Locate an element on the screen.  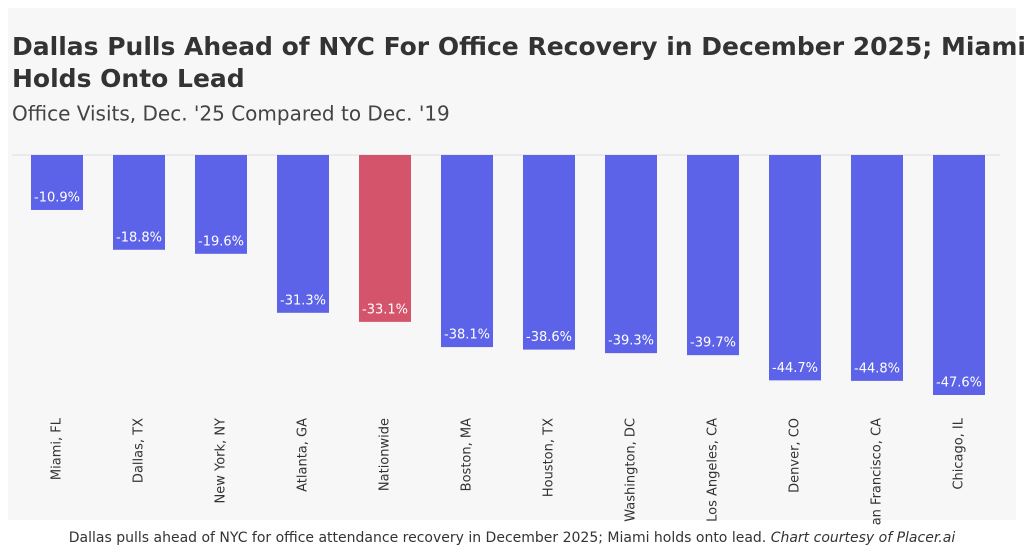
title-line: Holds Onto Lead is located at coordinates (128, 78).